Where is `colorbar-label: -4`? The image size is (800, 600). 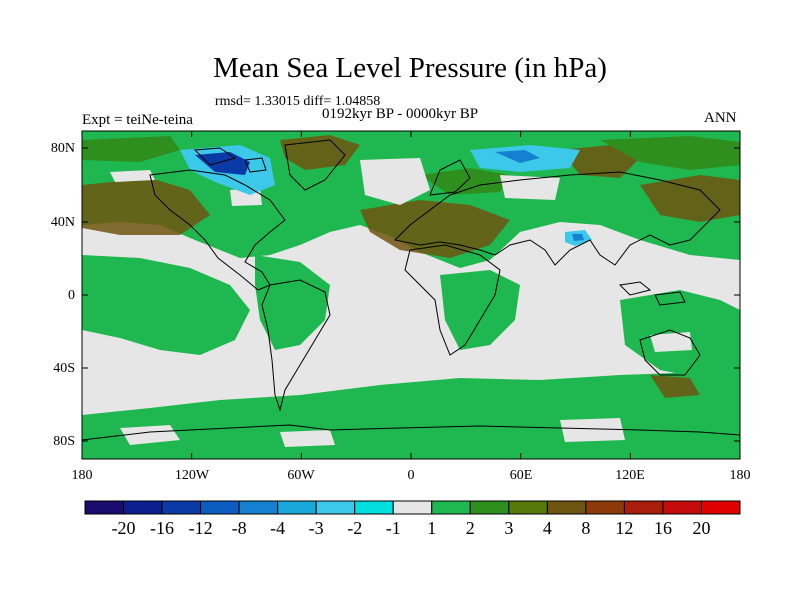 colorbar-label: -4 is located at coordinates (278, 528).